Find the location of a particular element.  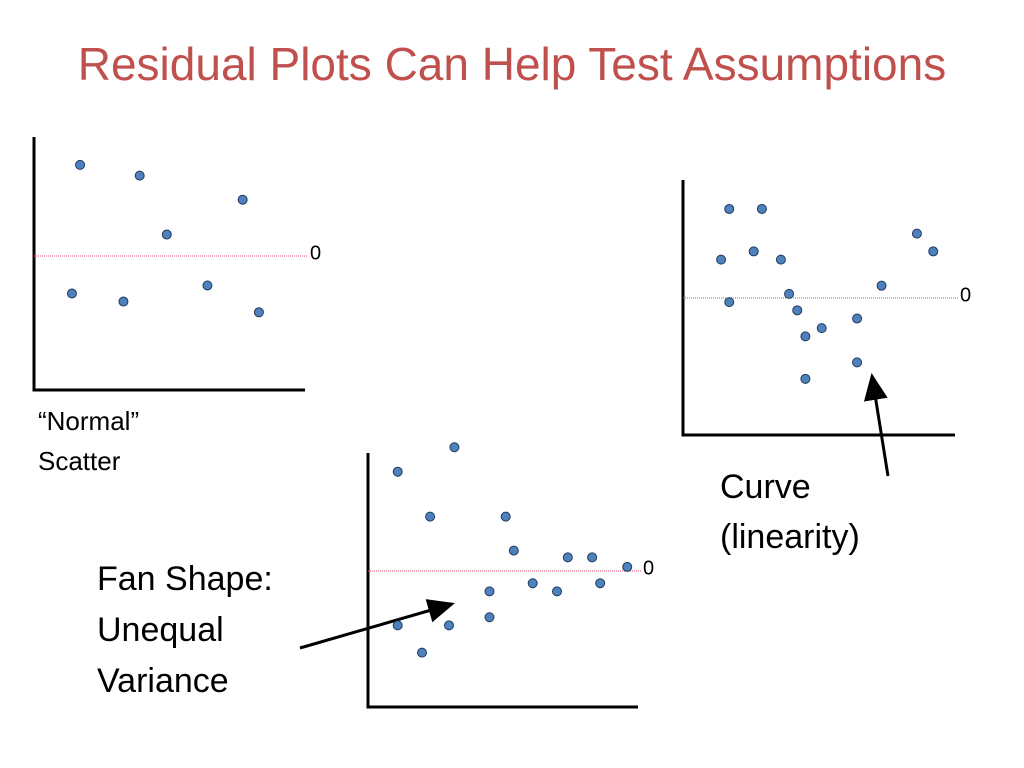

annotation: Unequal is located at coordinates (160, 630).